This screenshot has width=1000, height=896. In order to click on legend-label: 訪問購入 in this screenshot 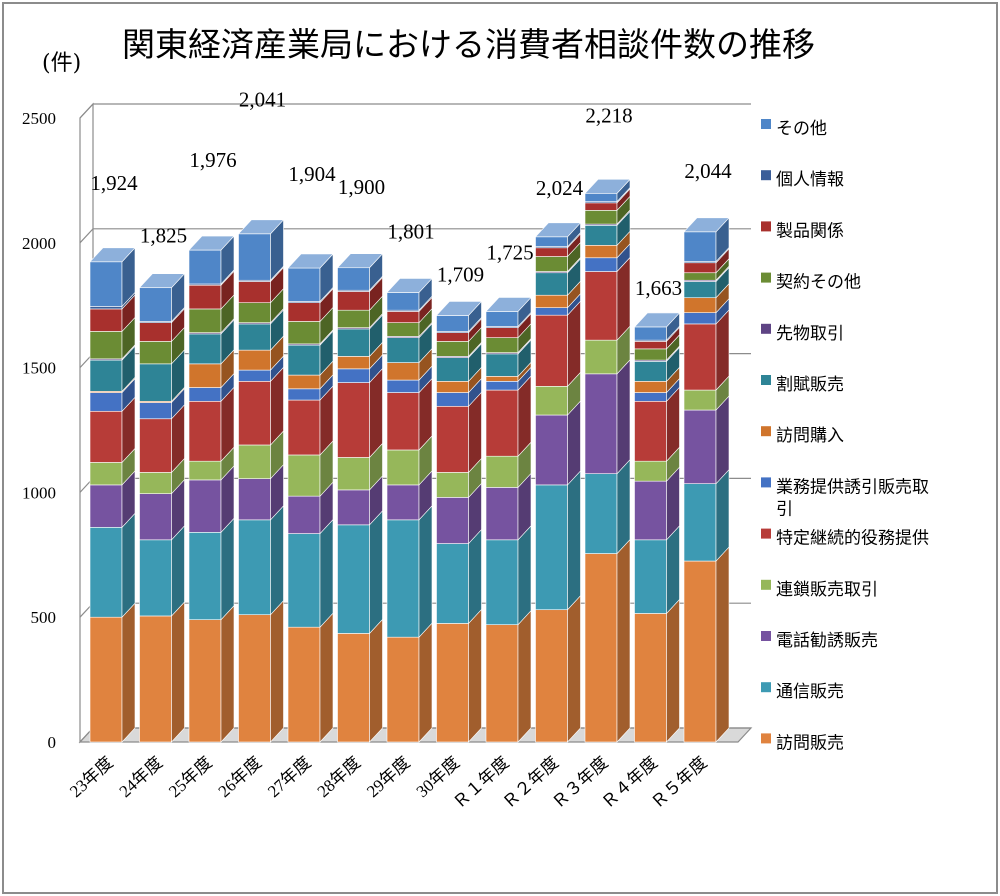, I will do `click(810, 436)`.